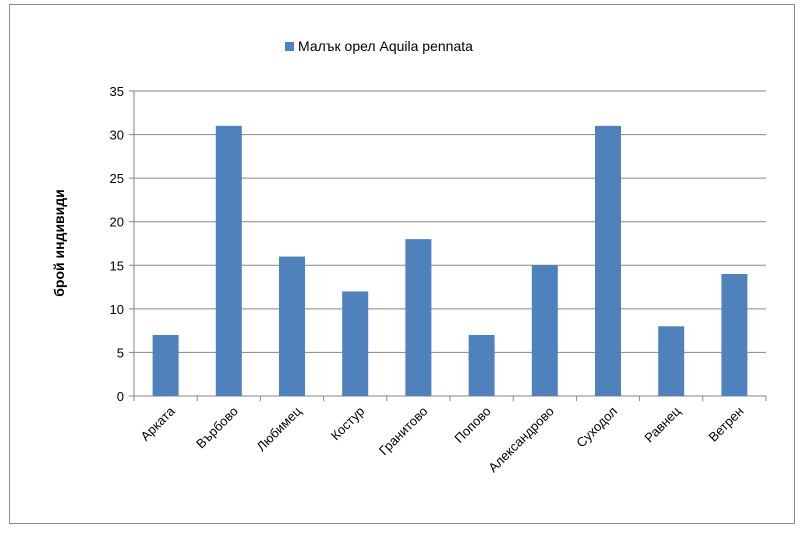 Image resolution: width=802 pixels, height=535 pixels. Describe the element at coordinates (278, 428) in the screenshot. I see `x-tick-label: Любимец` at that location.